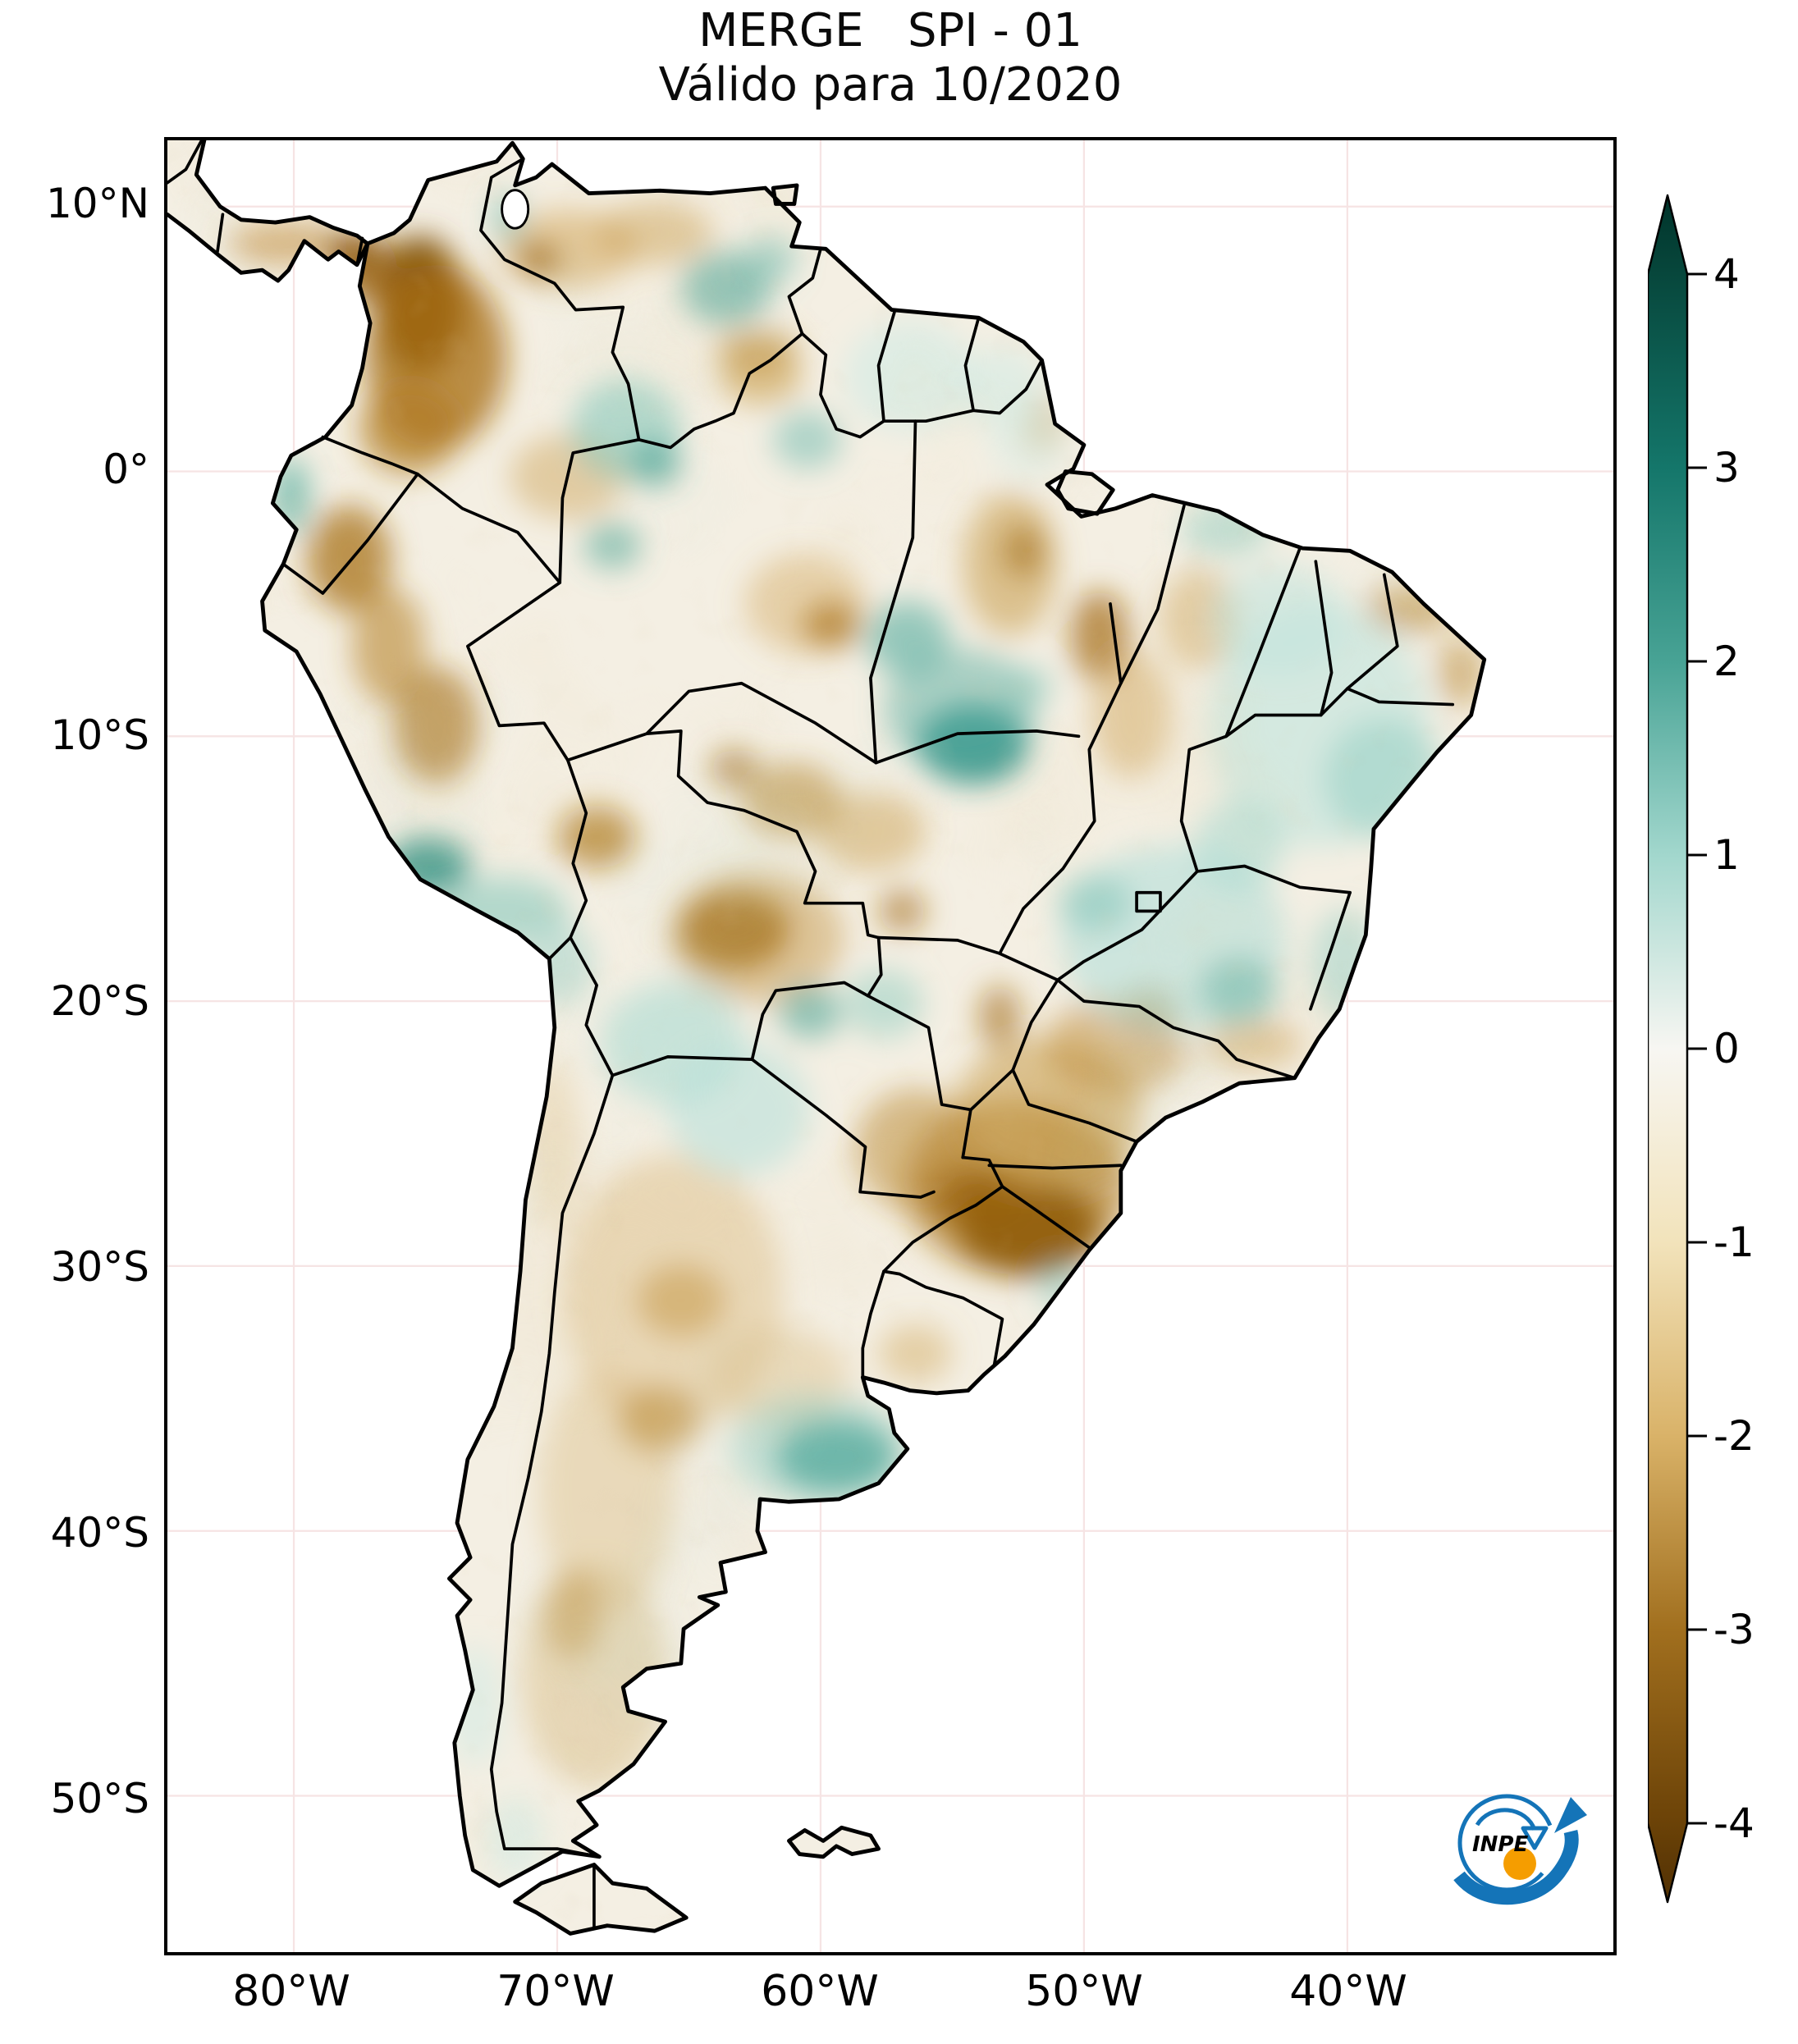  Describe the element at coordinates (1734, 1629) in the screenshot. I see `cb-tick-m3: -3` at that location.